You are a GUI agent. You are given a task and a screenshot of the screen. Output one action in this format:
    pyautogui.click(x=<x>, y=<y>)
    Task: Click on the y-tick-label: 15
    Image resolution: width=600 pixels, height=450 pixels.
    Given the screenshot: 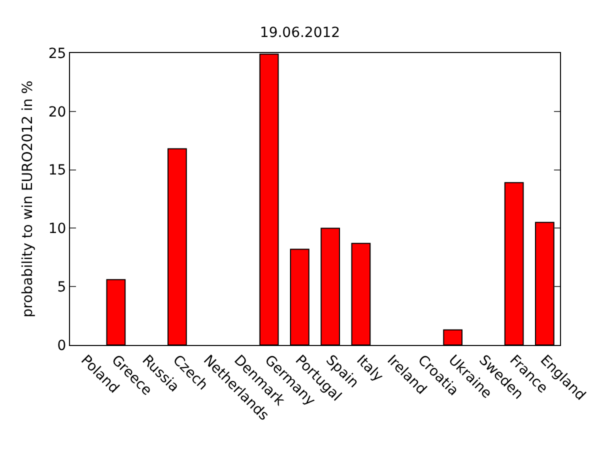 What is the action you would take?
    pyautogui.click(x=57, y=170)
    